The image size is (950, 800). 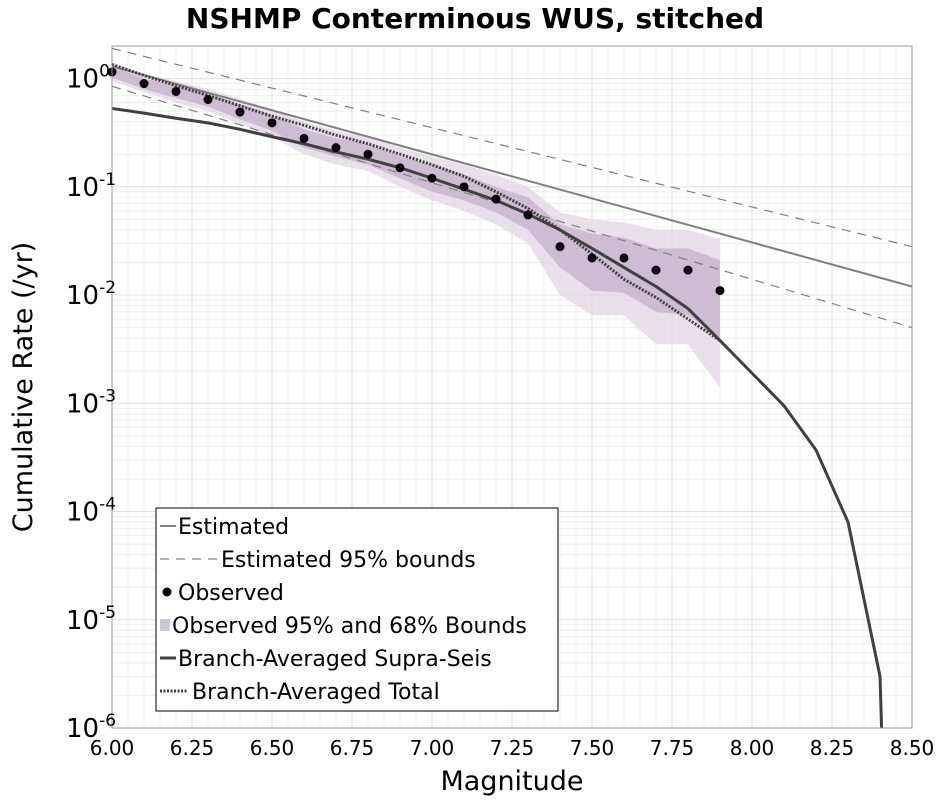 I want to click on legend-label-estimated-bounds: Estimated 95% bounds, so click(x=348, y=560).